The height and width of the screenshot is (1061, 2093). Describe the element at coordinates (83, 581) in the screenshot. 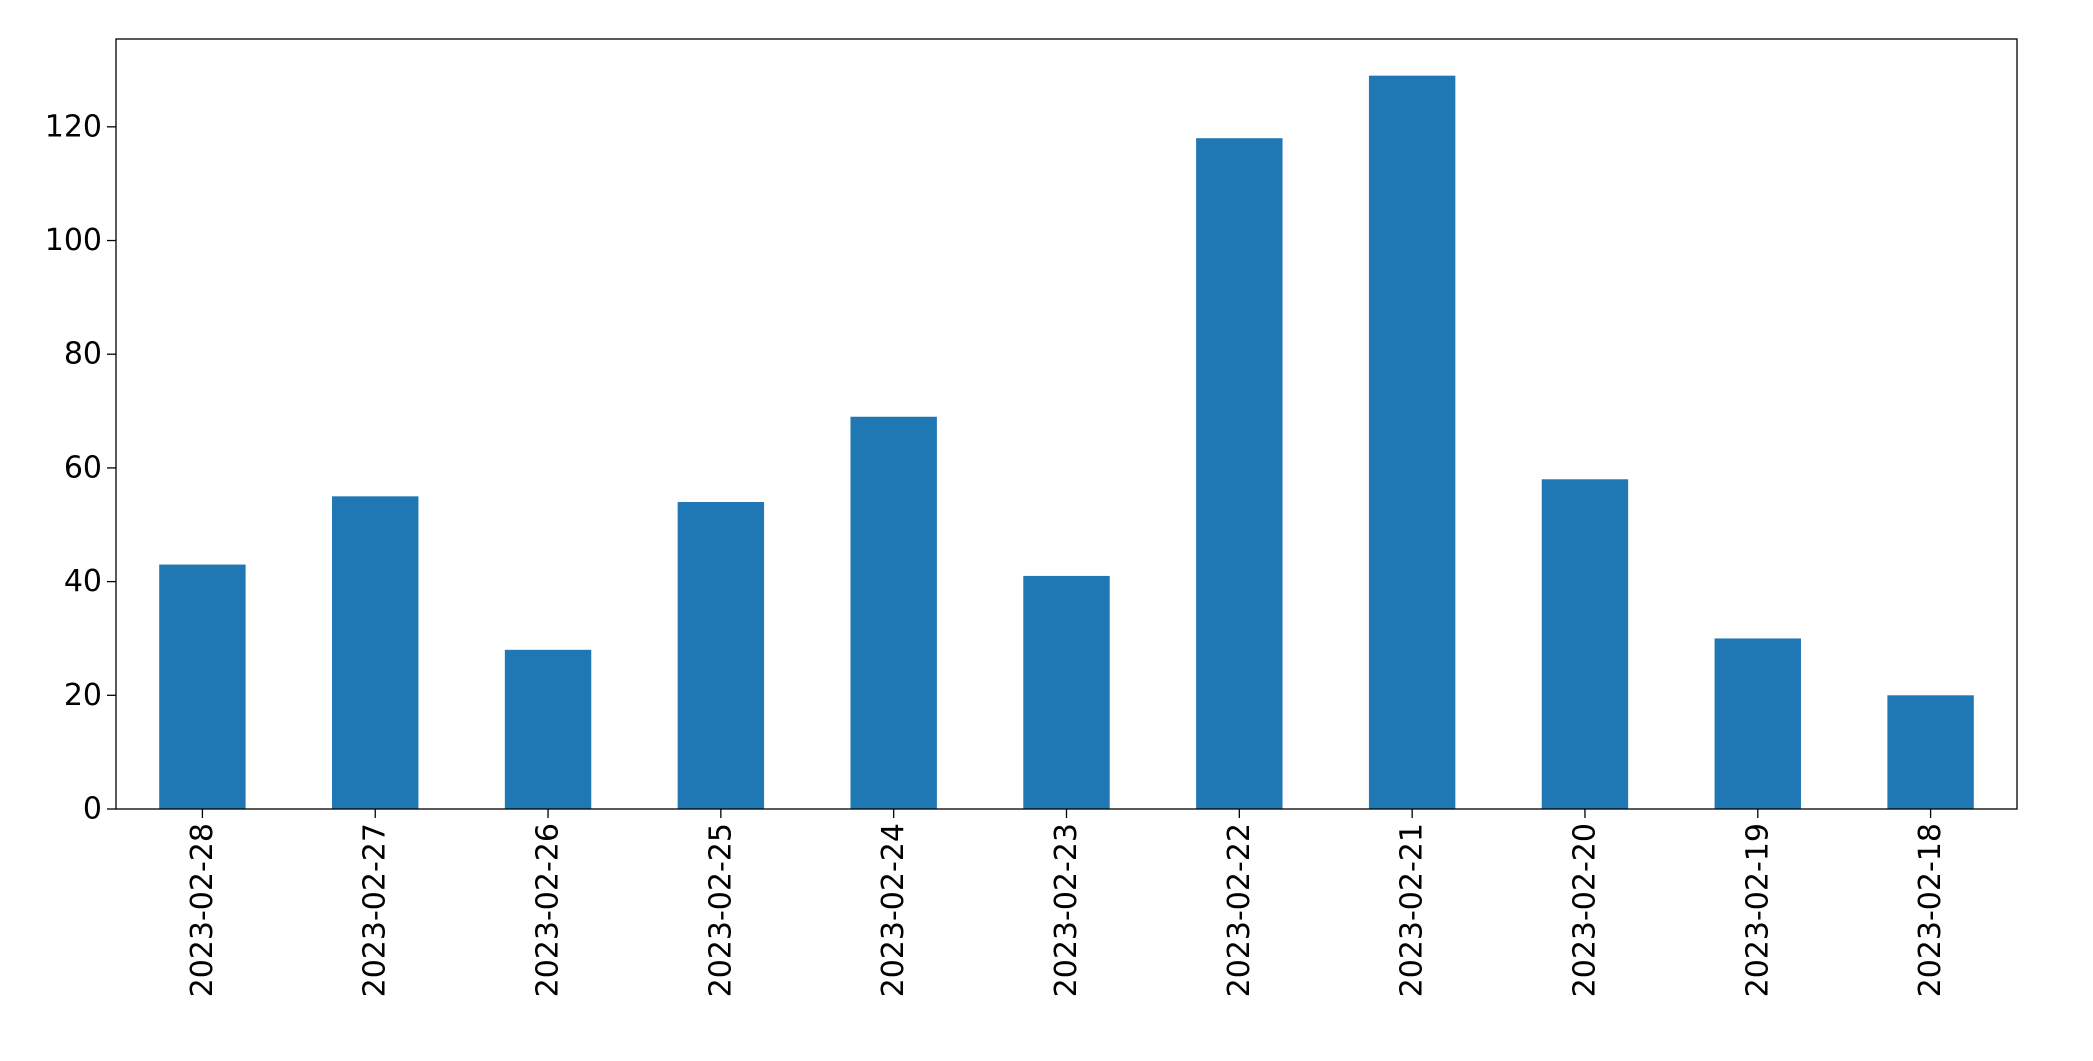

I see `y-tick-label: 40` at that location.